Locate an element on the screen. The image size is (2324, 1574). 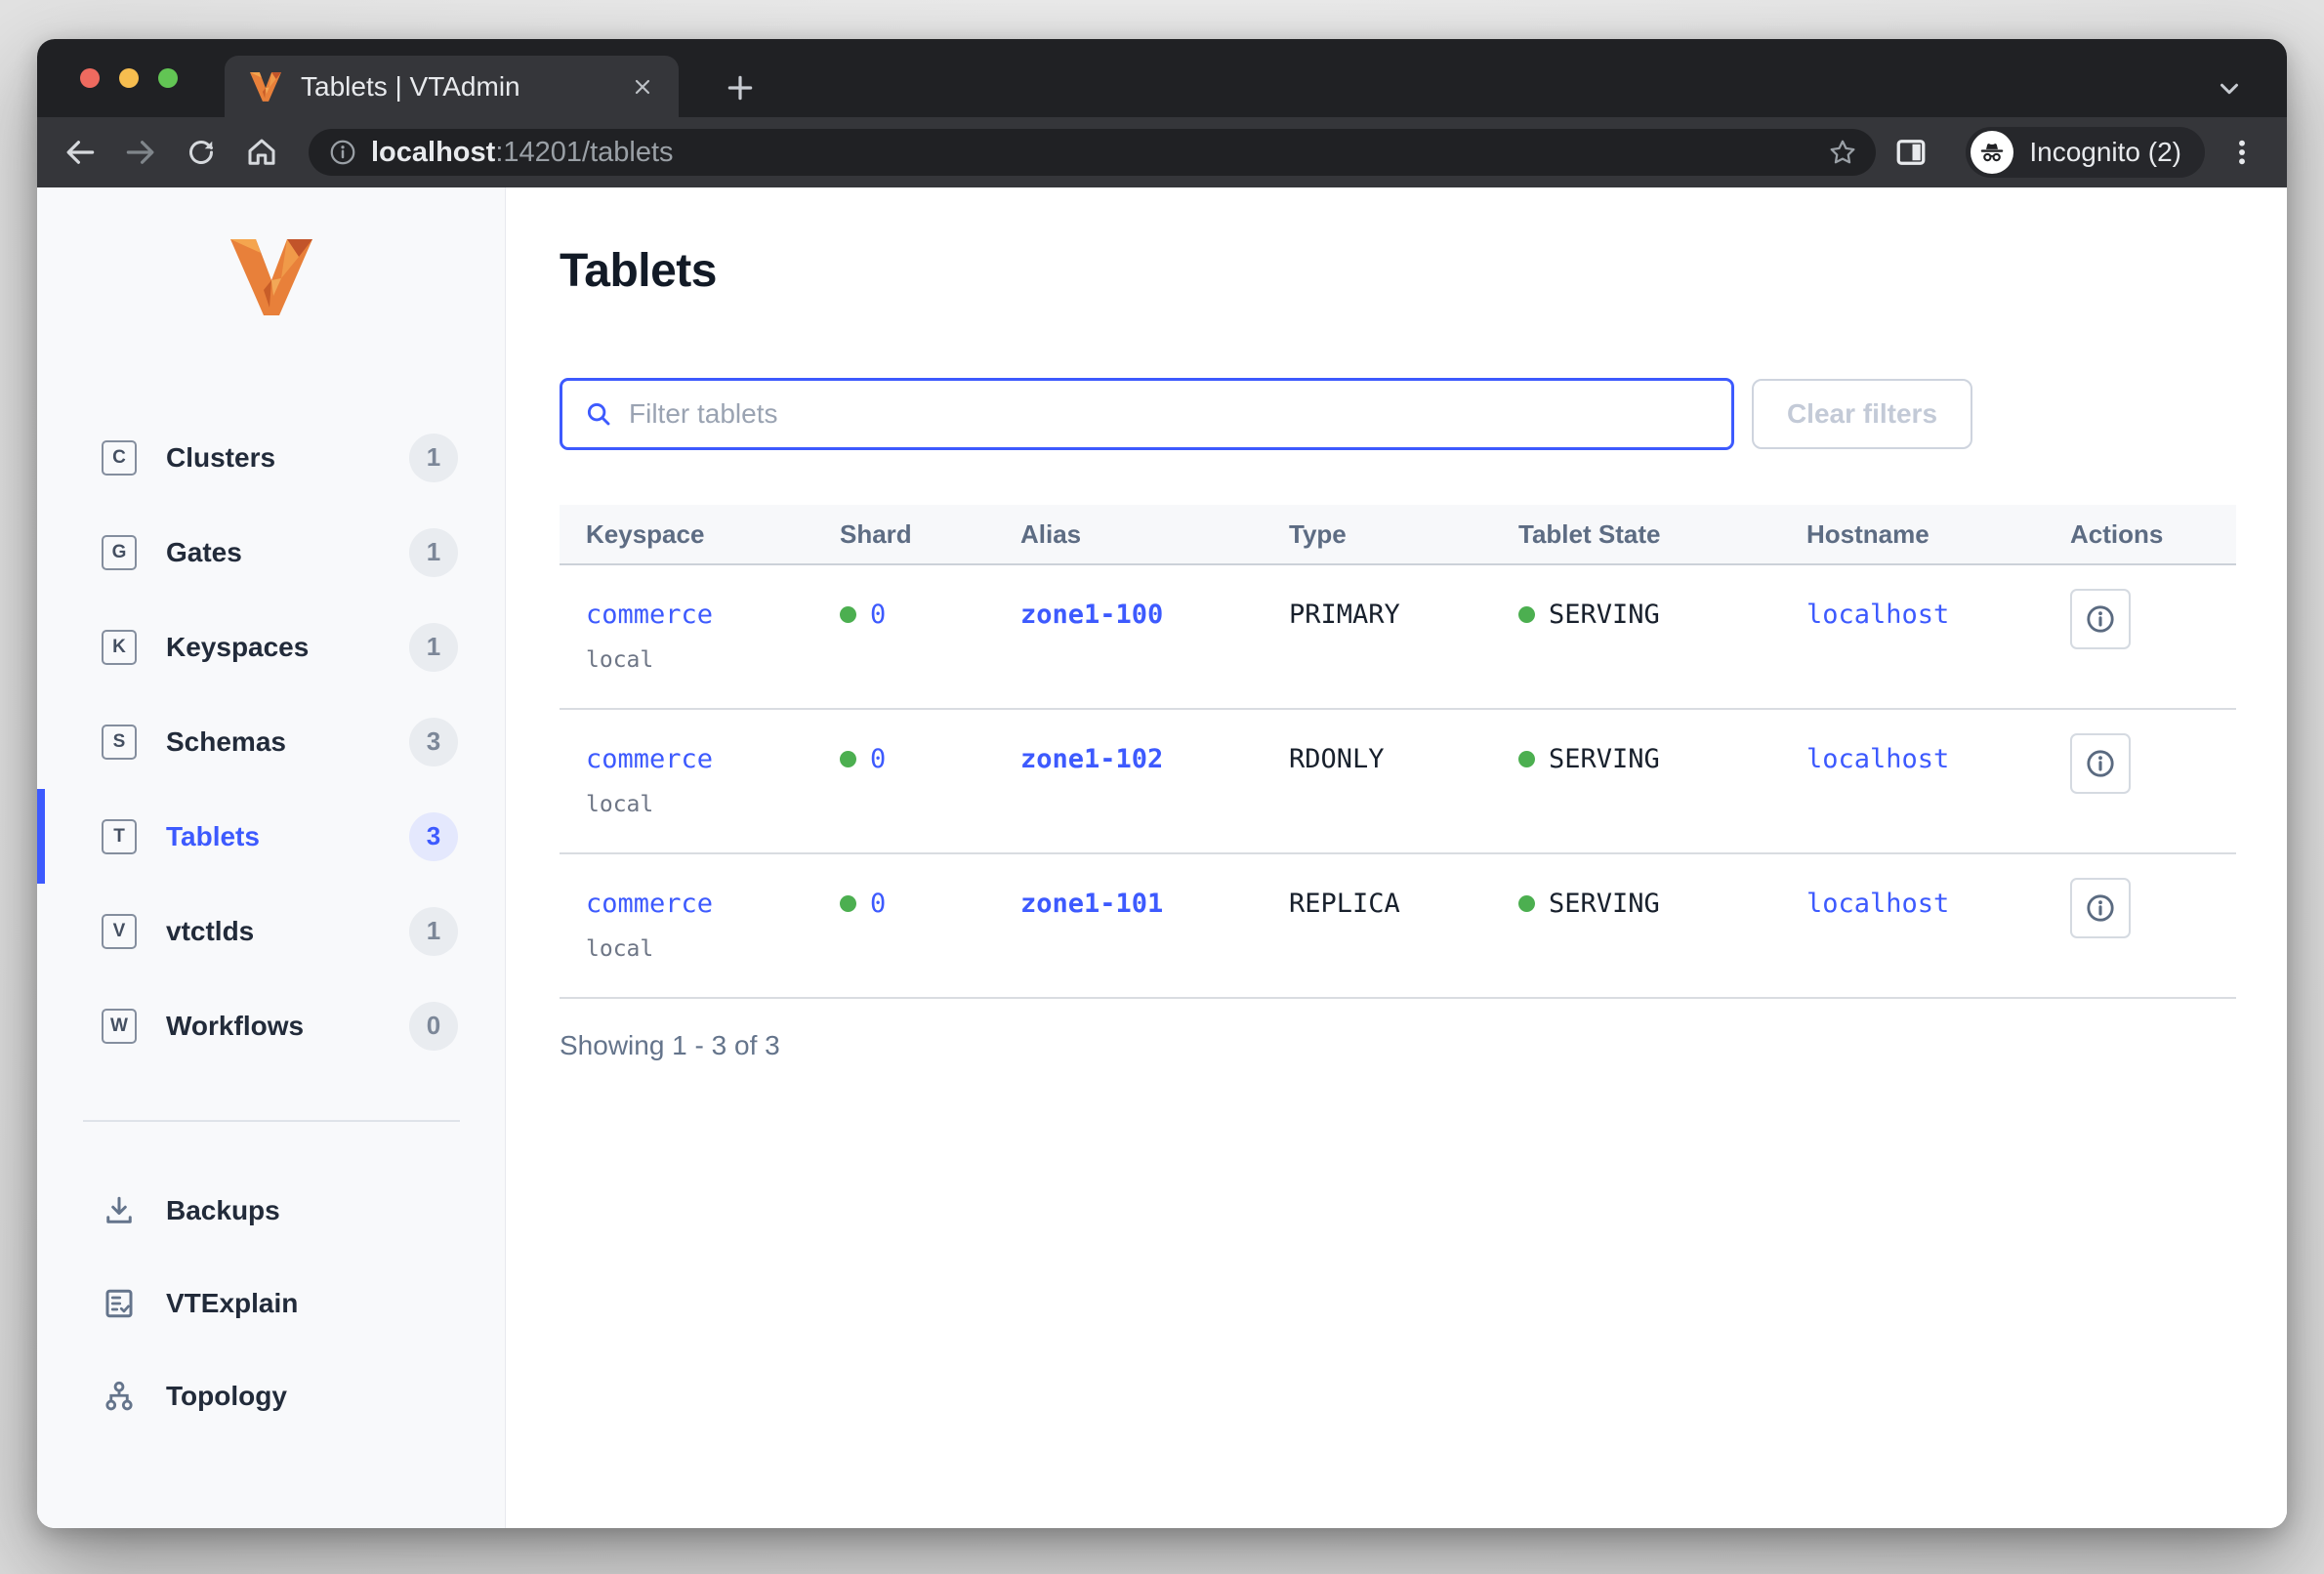
shard-cell: 0 is located at coordinates (904, 778).